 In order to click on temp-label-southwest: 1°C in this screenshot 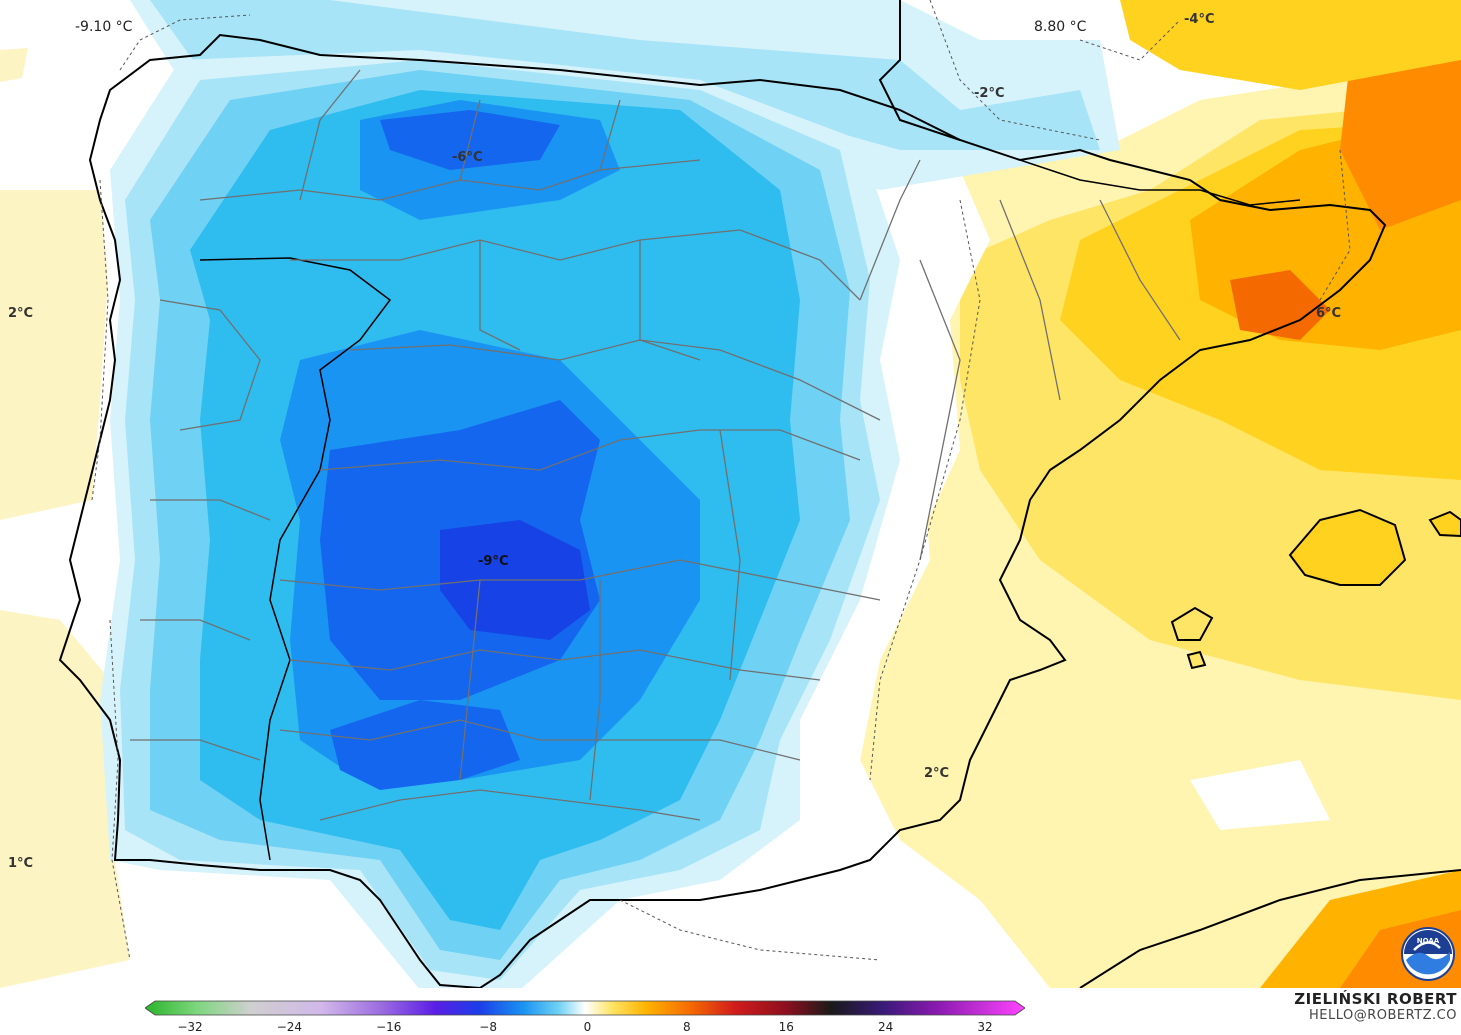, I will do `click(21, 863)`.